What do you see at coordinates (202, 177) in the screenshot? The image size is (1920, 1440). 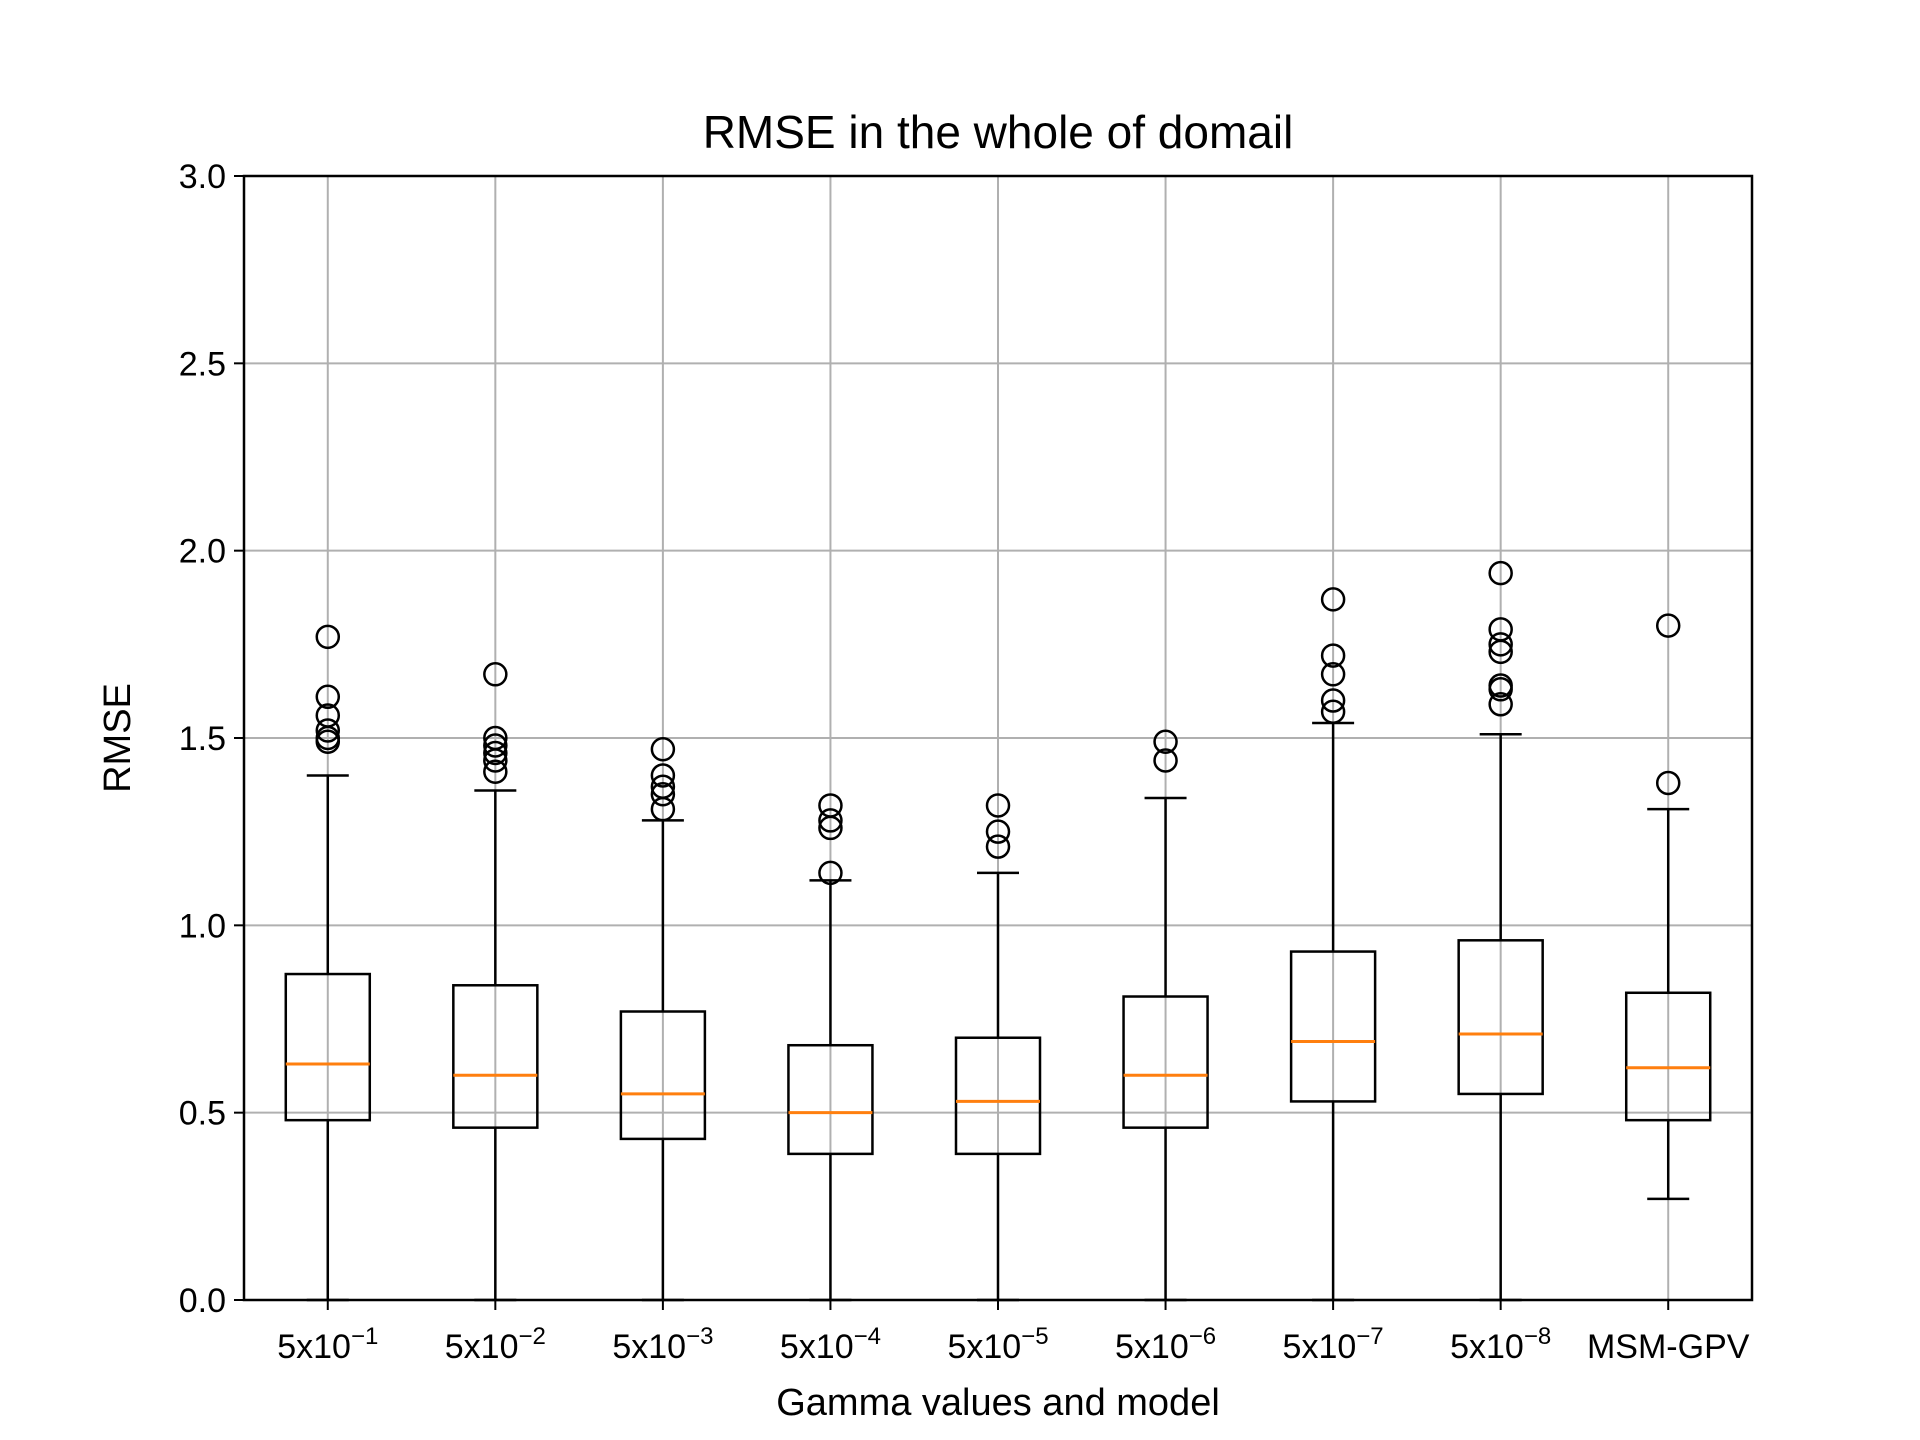 I see `y-tick-label: 3.0` at bounding box center [202, 177].